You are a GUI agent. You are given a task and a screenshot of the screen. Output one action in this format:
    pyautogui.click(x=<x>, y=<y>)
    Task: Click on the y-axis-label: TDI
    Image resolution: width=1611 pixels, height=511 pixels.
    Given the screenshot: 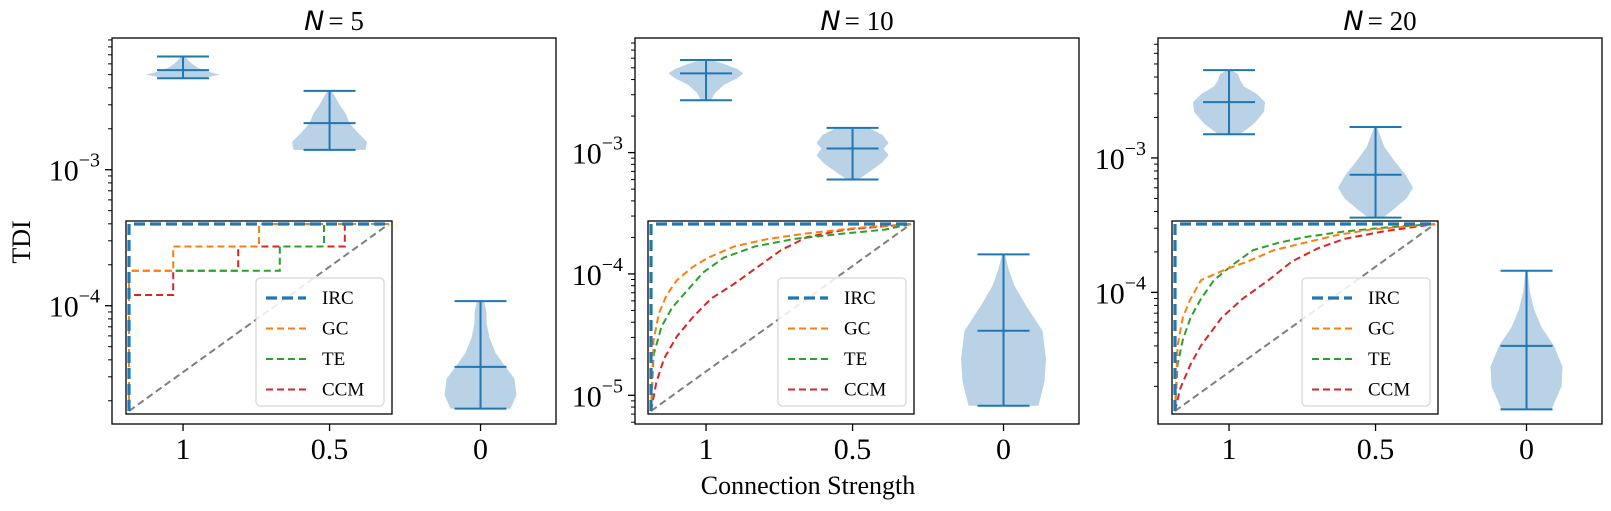 What is the action you would take?
    pyautogui.click(x=21, y=241)
    